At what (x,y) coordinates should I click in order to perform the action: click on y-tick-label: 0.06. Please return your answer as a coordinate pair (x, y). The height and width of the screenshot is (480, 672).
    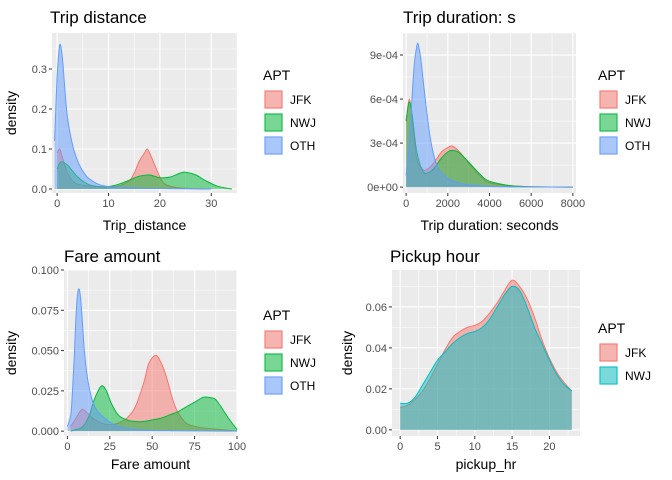
    Looking at the image, I should click on (376, 308).